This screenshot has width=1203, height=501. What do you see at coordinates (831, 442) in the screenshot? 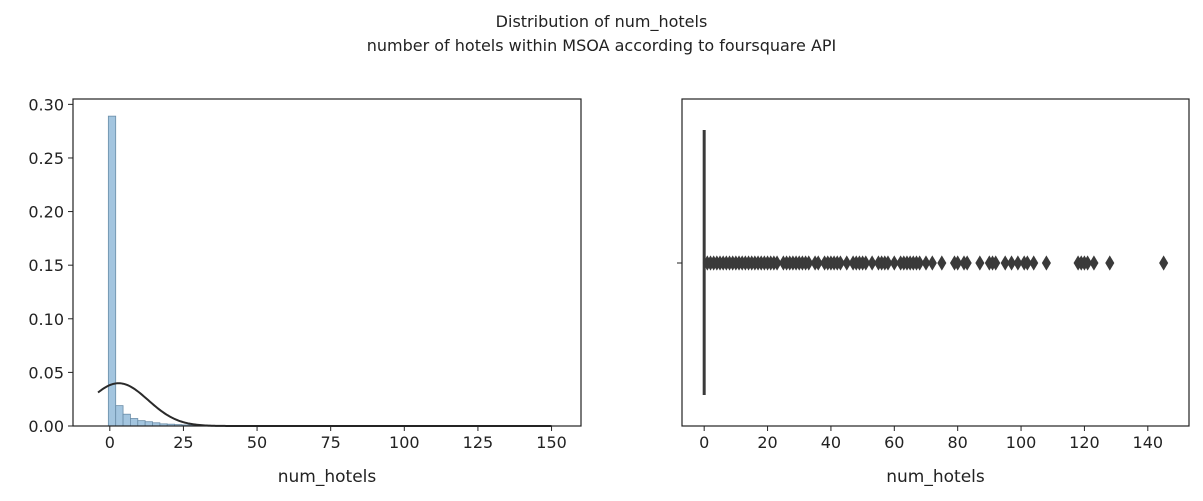
I see `box-x-tick-label: 40` at bounding box center [831, 442].